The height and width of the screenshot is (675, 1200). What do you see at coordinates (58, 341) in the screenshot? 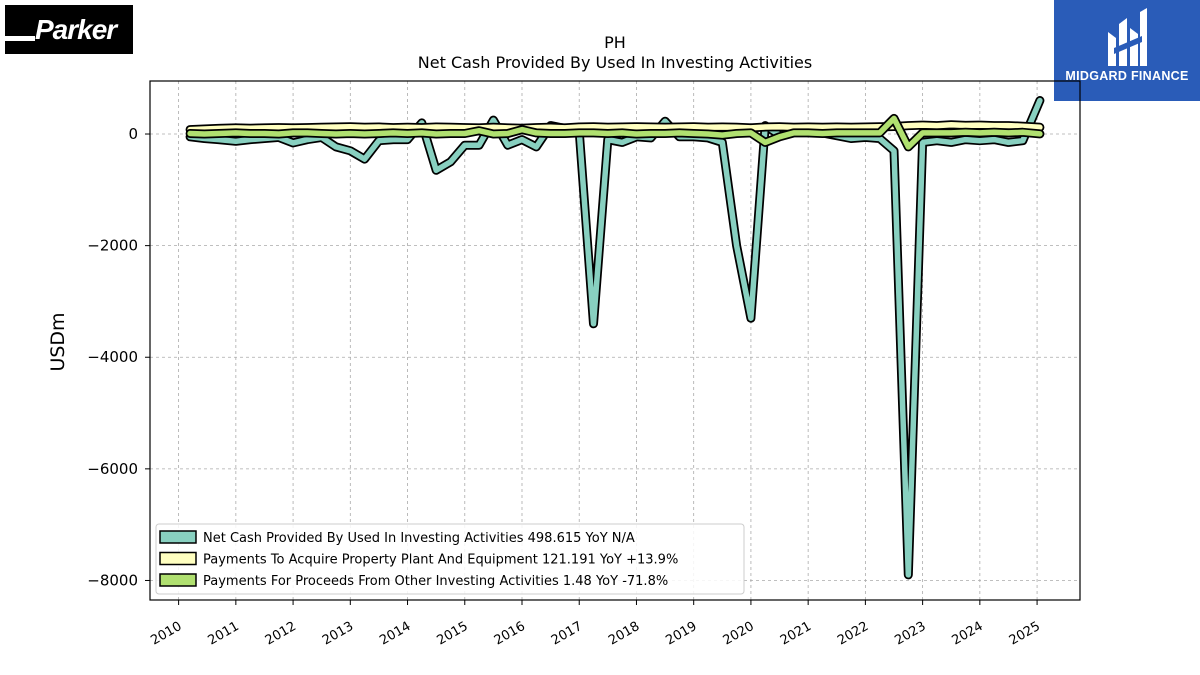
I see `y-axis-label: USDm` at bounding box center [58, 341].